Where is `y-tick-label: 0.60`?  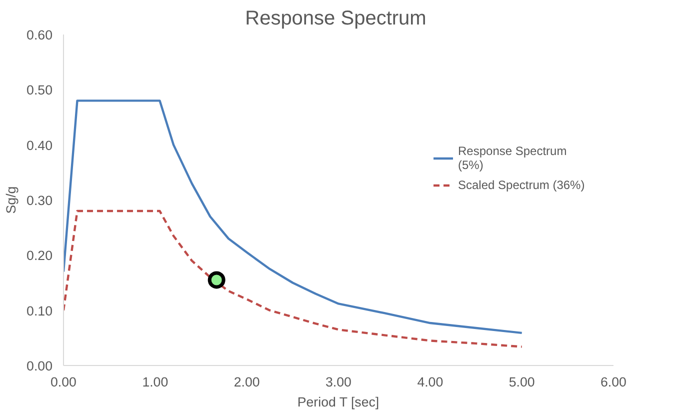
y-tick-label: 0.60 is located at coordinates (39, 35).